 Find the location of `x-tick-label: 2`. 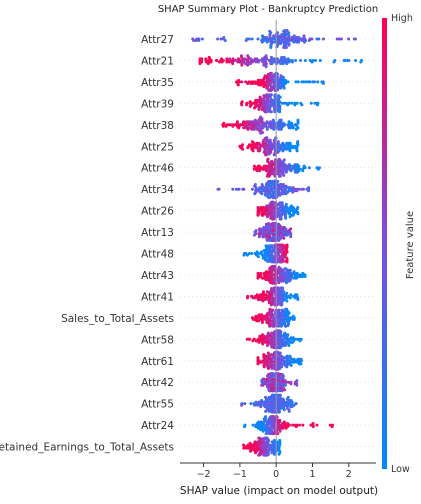

x-tick-label: 2 is located at coordinates (349, 474).